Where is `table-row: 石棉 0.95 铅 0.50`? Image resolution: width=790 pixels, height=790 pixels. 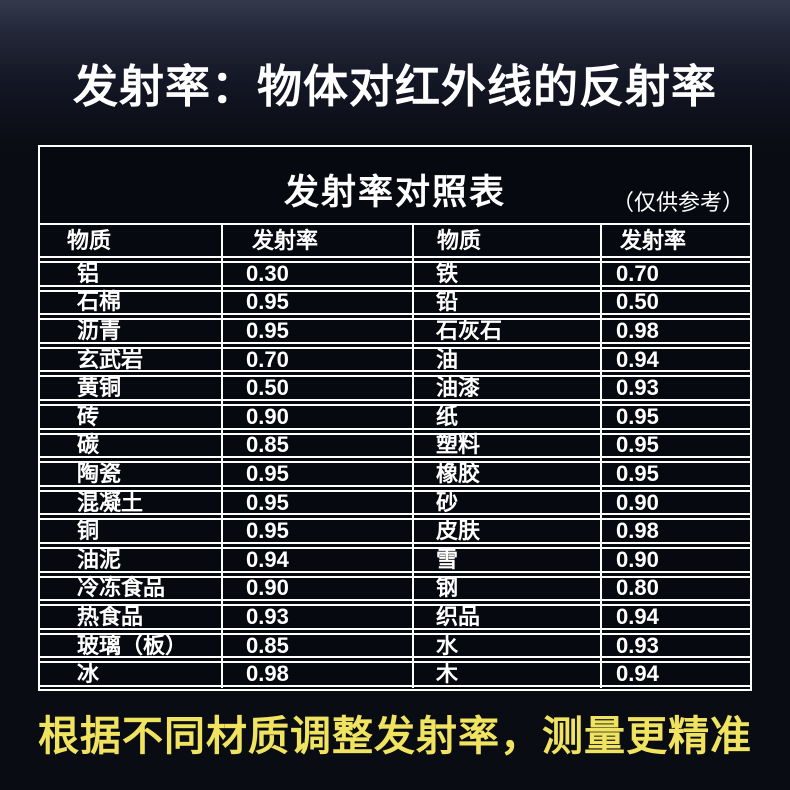
table-row: 石棉 0.95 铅 0.50 is located at coordinates (395, 302).